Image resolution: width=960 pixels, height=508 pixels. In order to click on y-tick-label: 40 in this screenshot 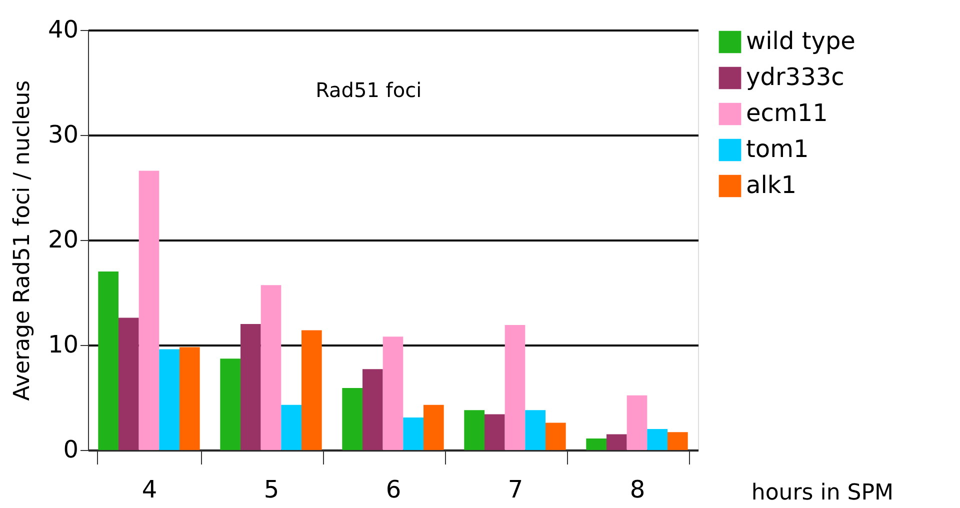, I will do `click(63, 30)`.